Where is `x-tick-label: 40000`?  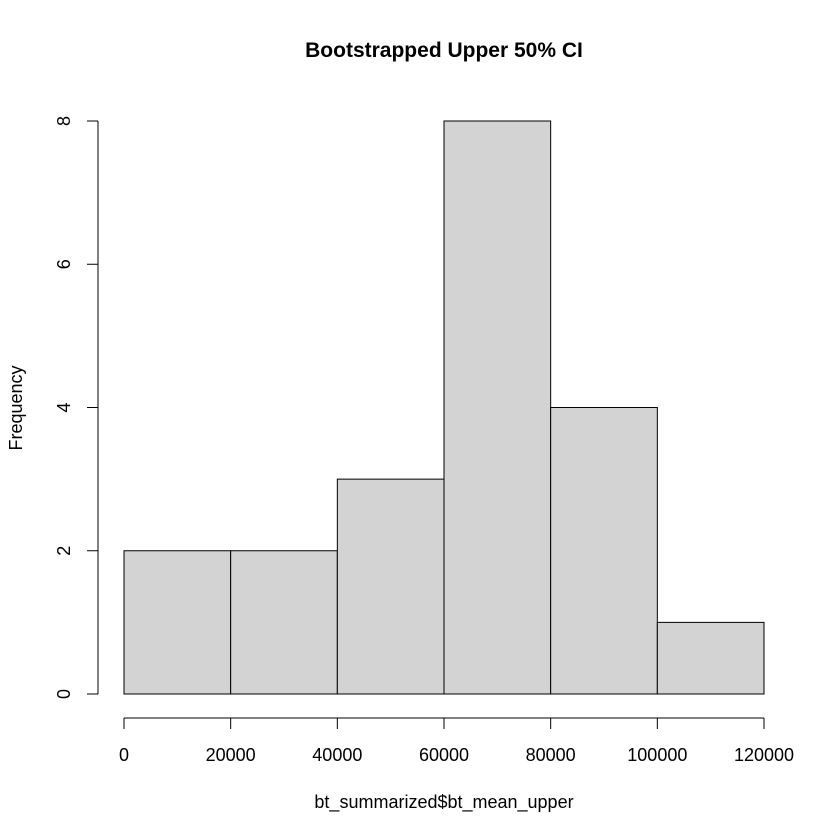 x-tick-label: 40000 is located at coordinates (337, 755).